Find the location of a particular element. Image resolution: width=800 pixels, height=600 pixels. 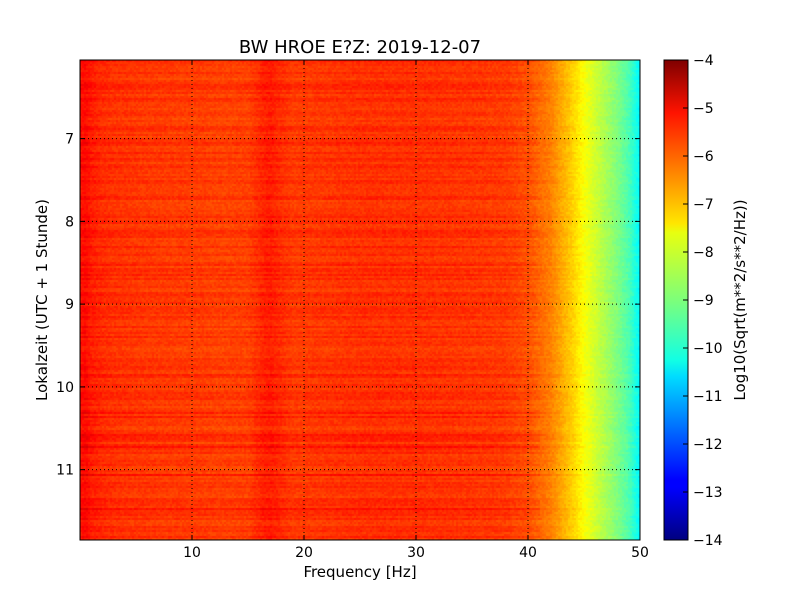

colorbar-tick-label: −13 is located at coordinates (708, 493).